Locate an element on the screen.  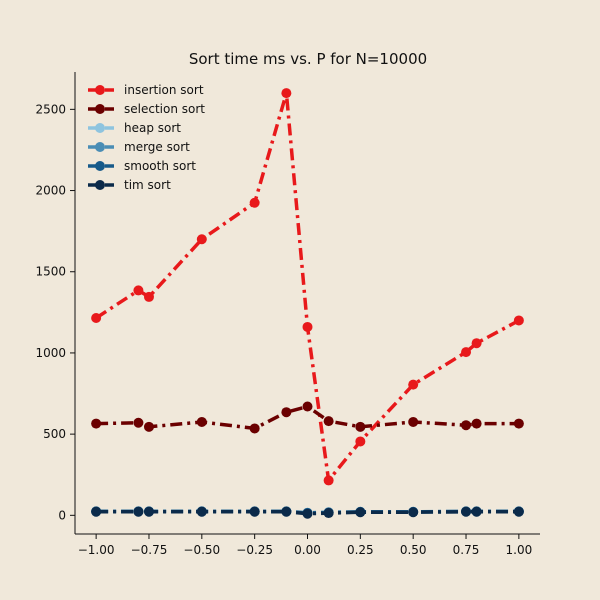
x-tick-label: −0.25 is located at coordinates (254, 550).